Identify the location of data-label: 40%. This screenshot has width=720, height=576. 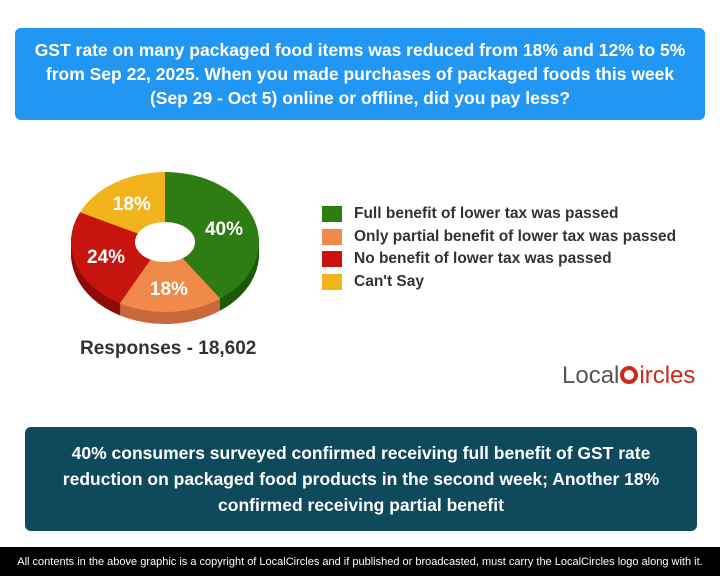
(224, 229).